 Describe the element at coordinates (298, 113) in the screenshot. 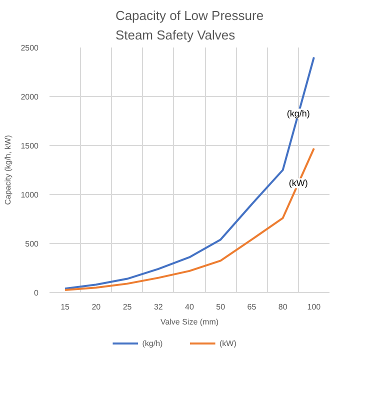

I see `text: (kg/h)` at that location.